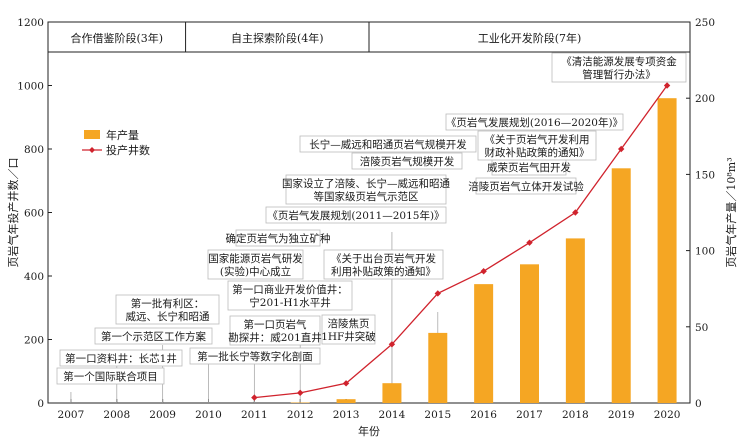  I want to click on y-right-tick-label: 50, so click(701, 328).